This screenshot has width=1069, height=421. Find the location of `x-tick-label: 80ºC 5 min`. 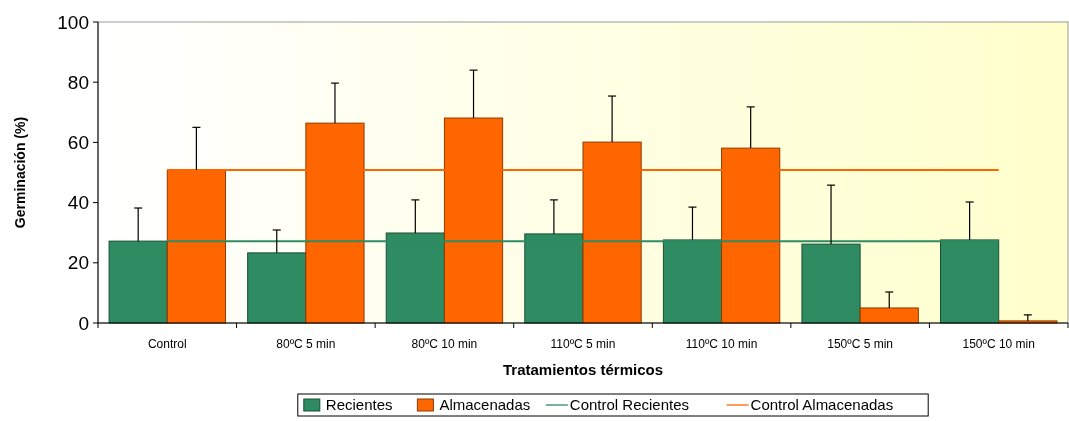

x-tick-label: 80ºC 5 min is located at coordinates (306, 344).